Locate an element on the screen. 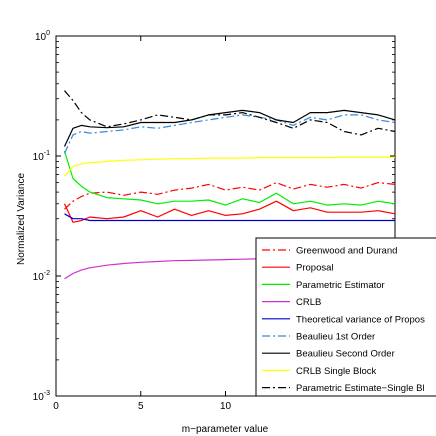  legend-label: Proposal is located at coordinates (315, 268).